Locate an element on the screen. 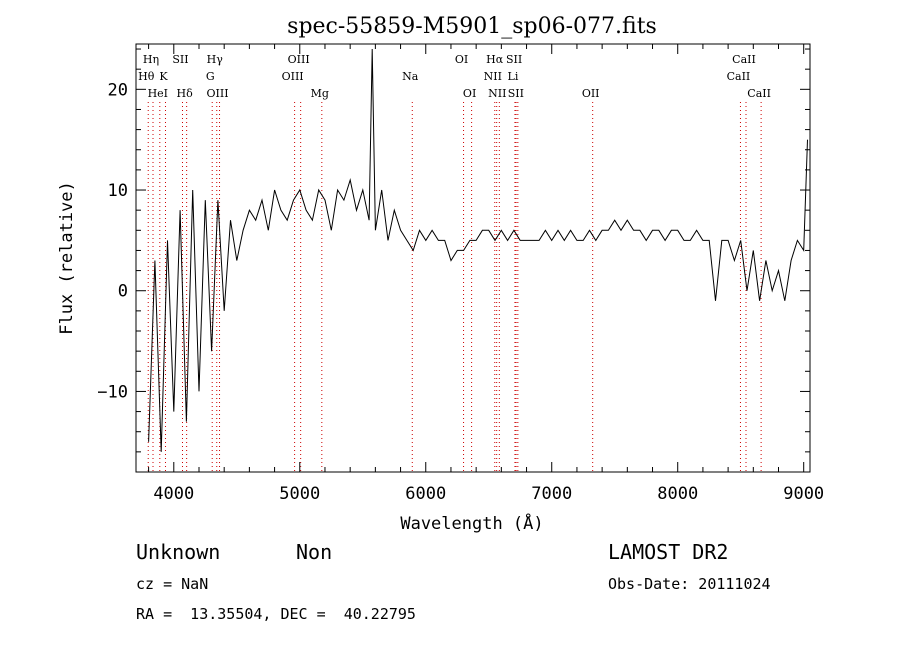 The height and width of the screenshot is (650, 900). chart-title: spec-55859-M5901_sp06-077.fits is located at coordinates (472, 26).